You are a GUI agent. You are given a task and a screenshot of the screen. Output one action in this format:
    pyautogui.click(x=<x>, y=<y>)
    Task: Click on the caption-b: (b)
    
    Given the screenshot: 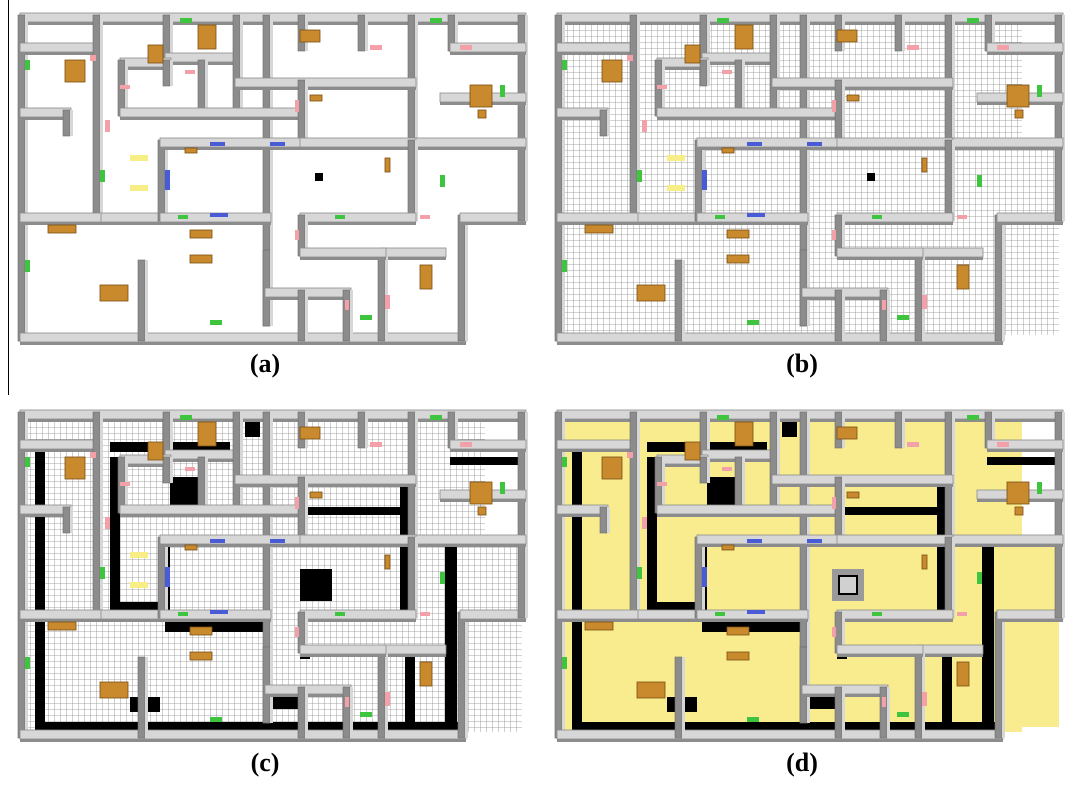 What is the action you would take?
    pyautogui.click(x=802, y=363)
    